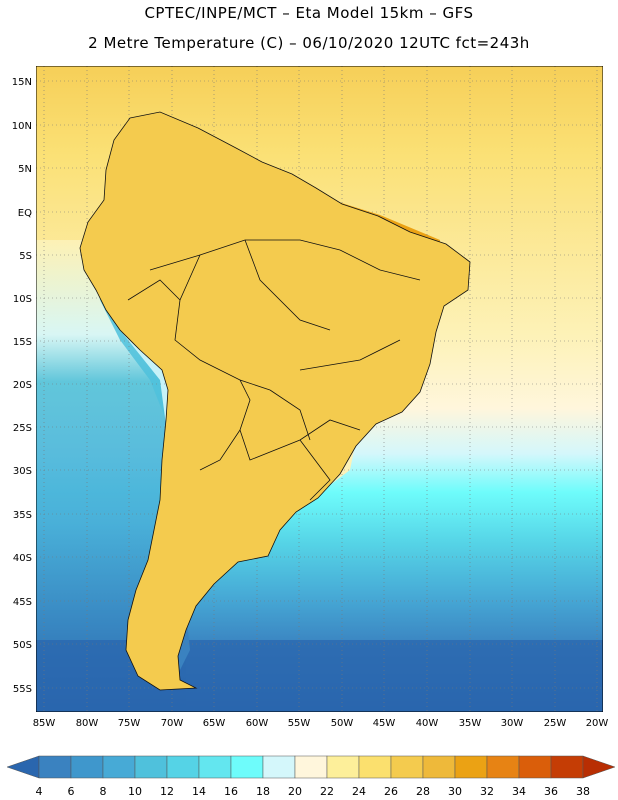  Describe the element at coordinates (551, 791) in the screenshot. I see `colorbar-label: 36` at that location.